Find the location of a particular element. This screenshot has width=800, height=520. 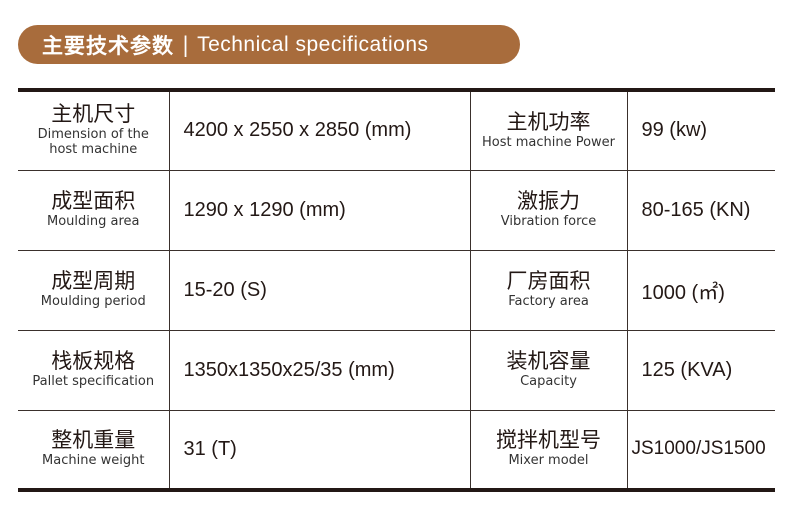

title-english: Technical specifications is located at coordinates (313, 44).